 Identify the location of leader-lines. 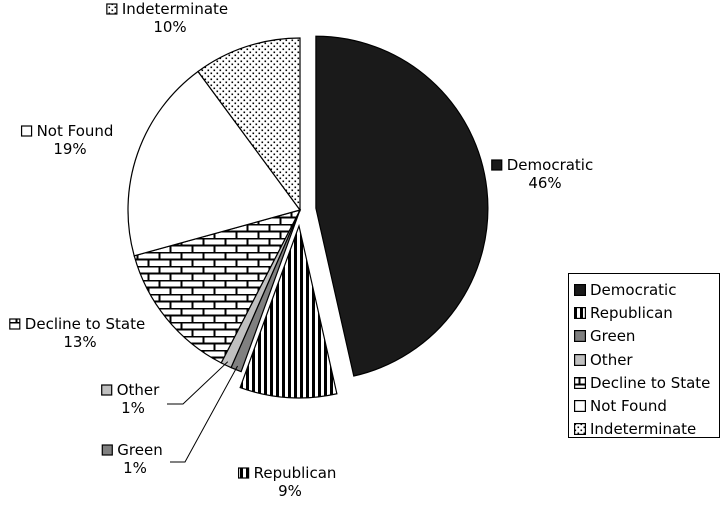
(202, 412).